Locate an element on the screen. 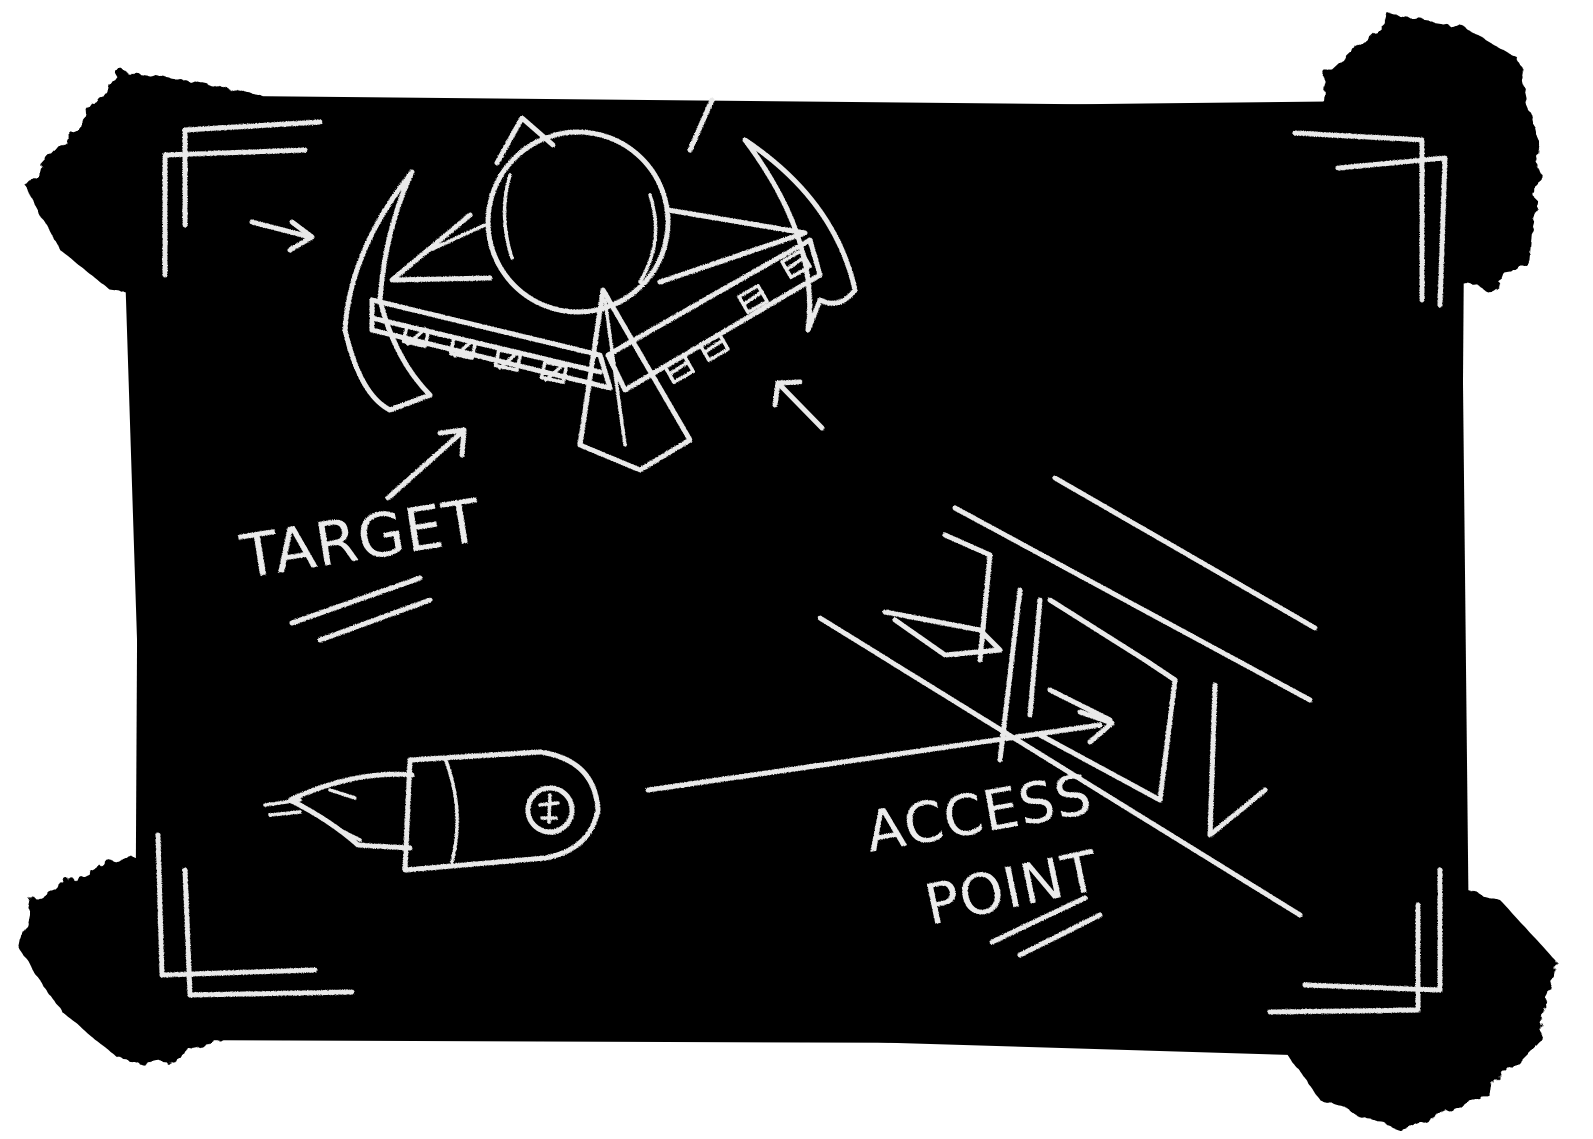 The width and height of the screenshot is (1593, 1139). triangular-station-icon is located at coordinates (553, 299).